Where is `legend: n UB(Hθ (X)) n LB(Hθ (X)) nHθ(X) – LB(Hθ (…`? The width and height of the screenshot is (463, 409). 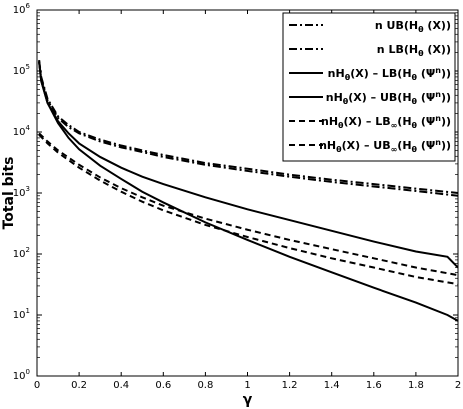
legend: n UB(Hθ (X)) n LB(Hθ (X)) nHθ(X) – LB(Hθ (… is located at coordinates (369, 87).